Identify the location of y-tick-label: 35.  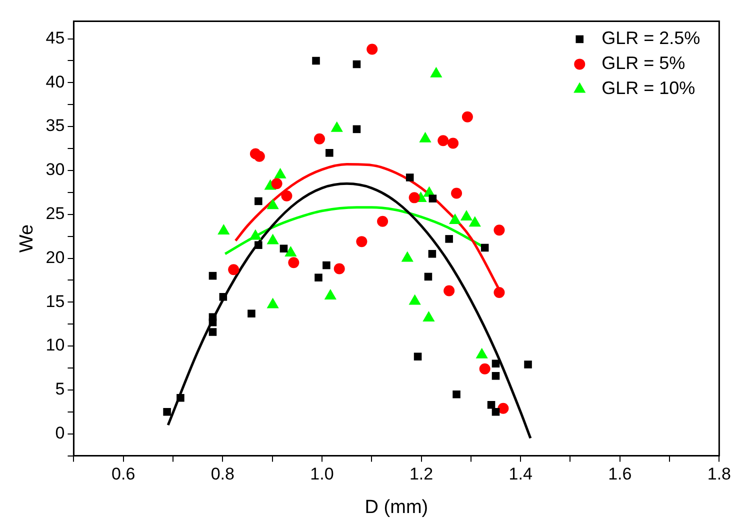
(55, 126).